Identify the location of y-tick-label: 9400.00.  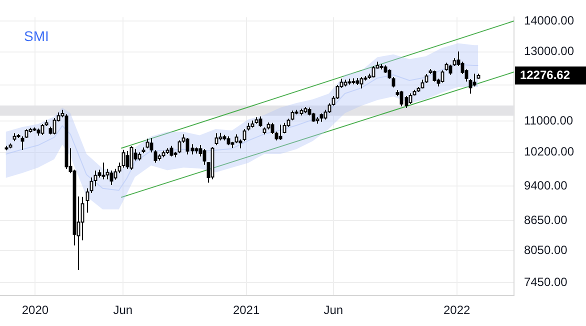
(546, 185).